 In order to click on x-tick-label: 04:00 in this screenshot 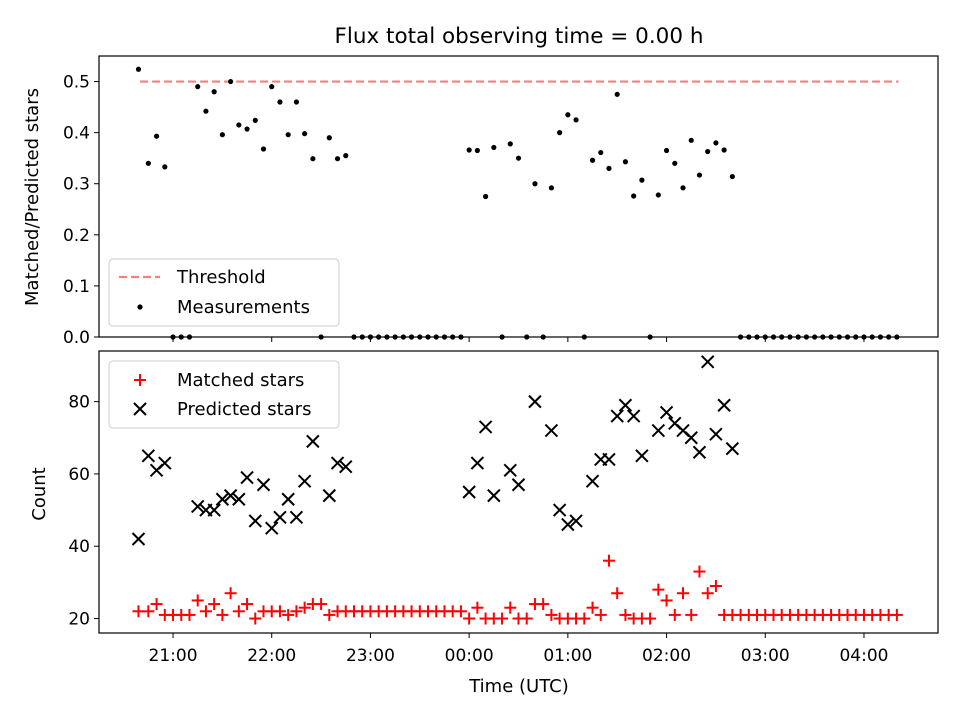, I will do `click(863, 656)`.